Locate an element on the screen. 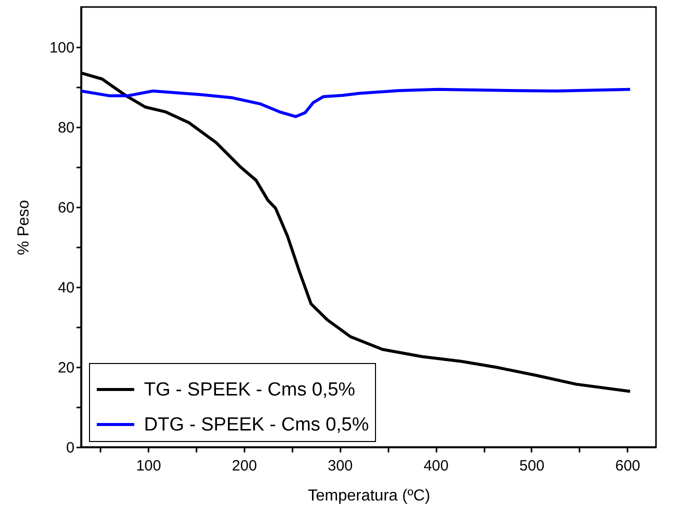 Image resolution: width=674 pixels, height=516 pixels. x-tick-label: 200 is located at coordinates (244, 466).